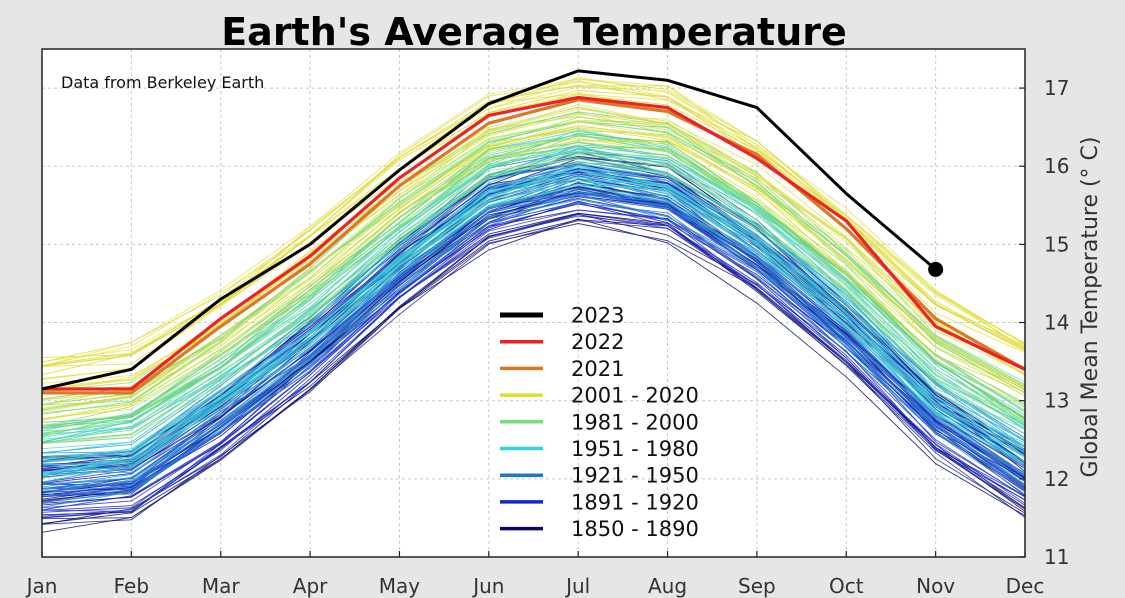 This screenshot has height=598, width=1125. What do you see at coordinates (635, 422) in the screenshot?
I see `legend-label: 1981 - 2000` at bounding box center [635, 422].